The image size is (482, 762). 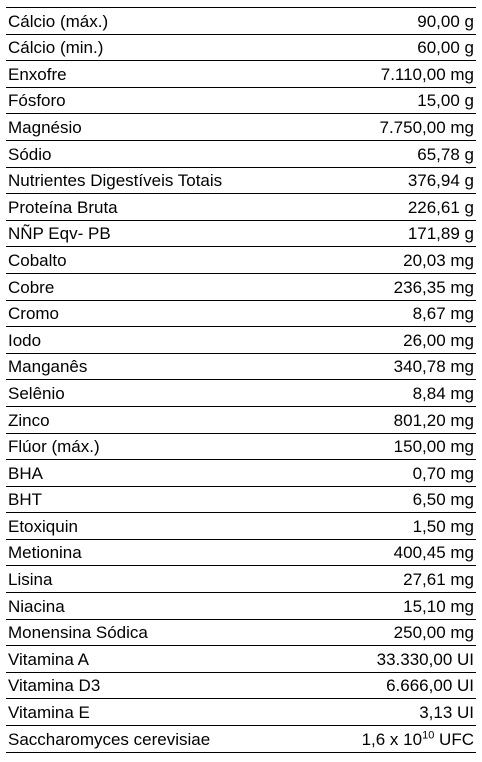 I want to click on table-row: Enxofre 7.110,00 mg, so click(x=241, y=74).